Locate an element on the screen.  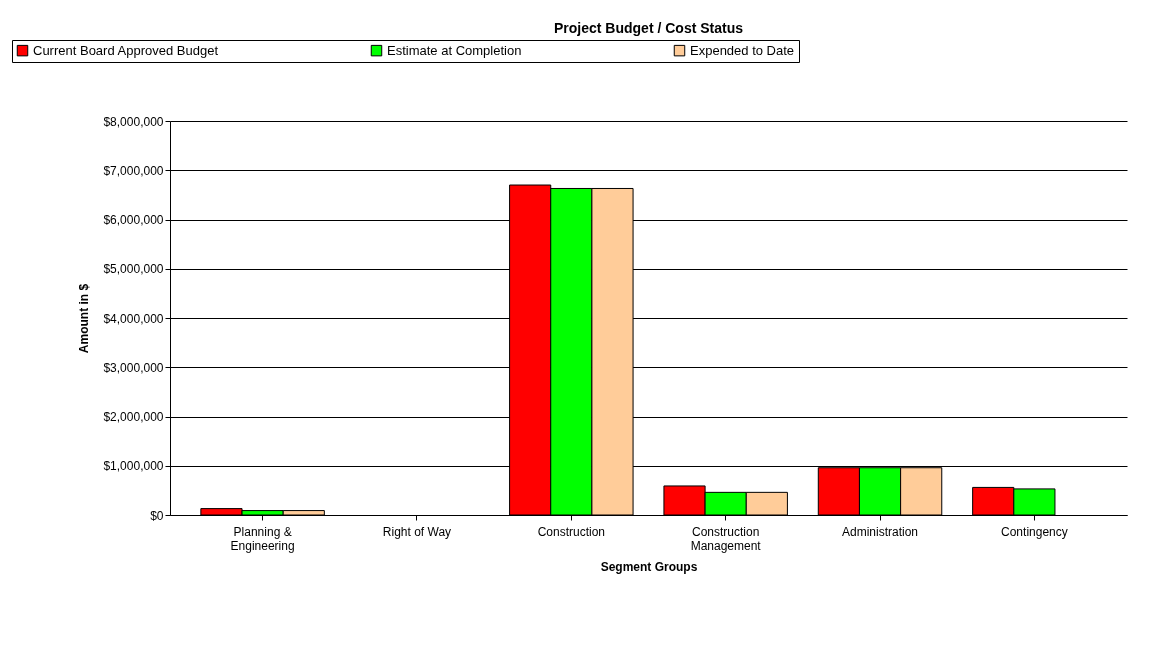
x-tick-label: Construction Management is located at coordinates (726, 538).